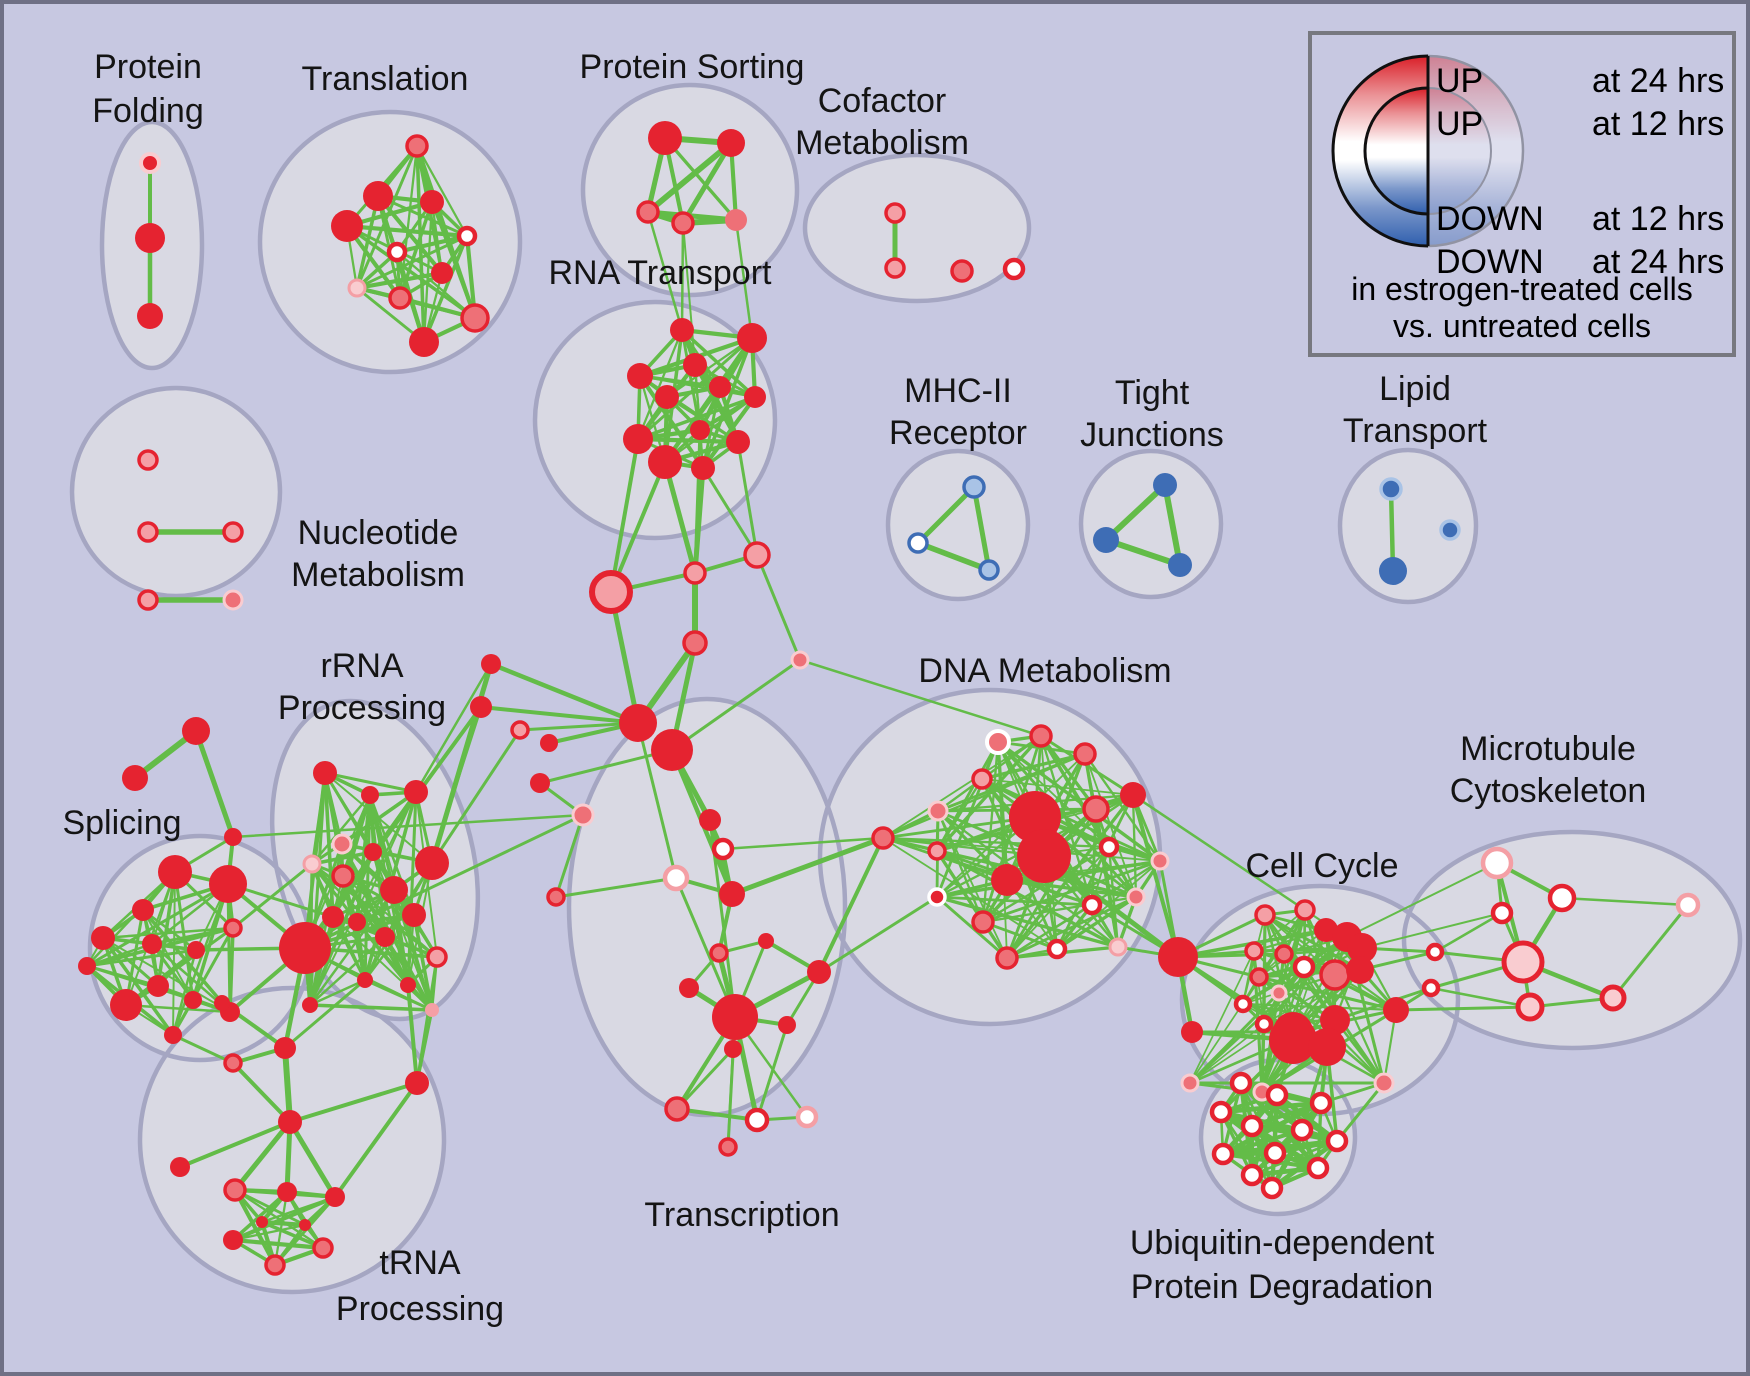 This screenshot has height=1376, width=1750. Describe the element at coordinates (692, 67) in the screenshot. I see `label-protein-sorting: Protein Sorting` at that location.